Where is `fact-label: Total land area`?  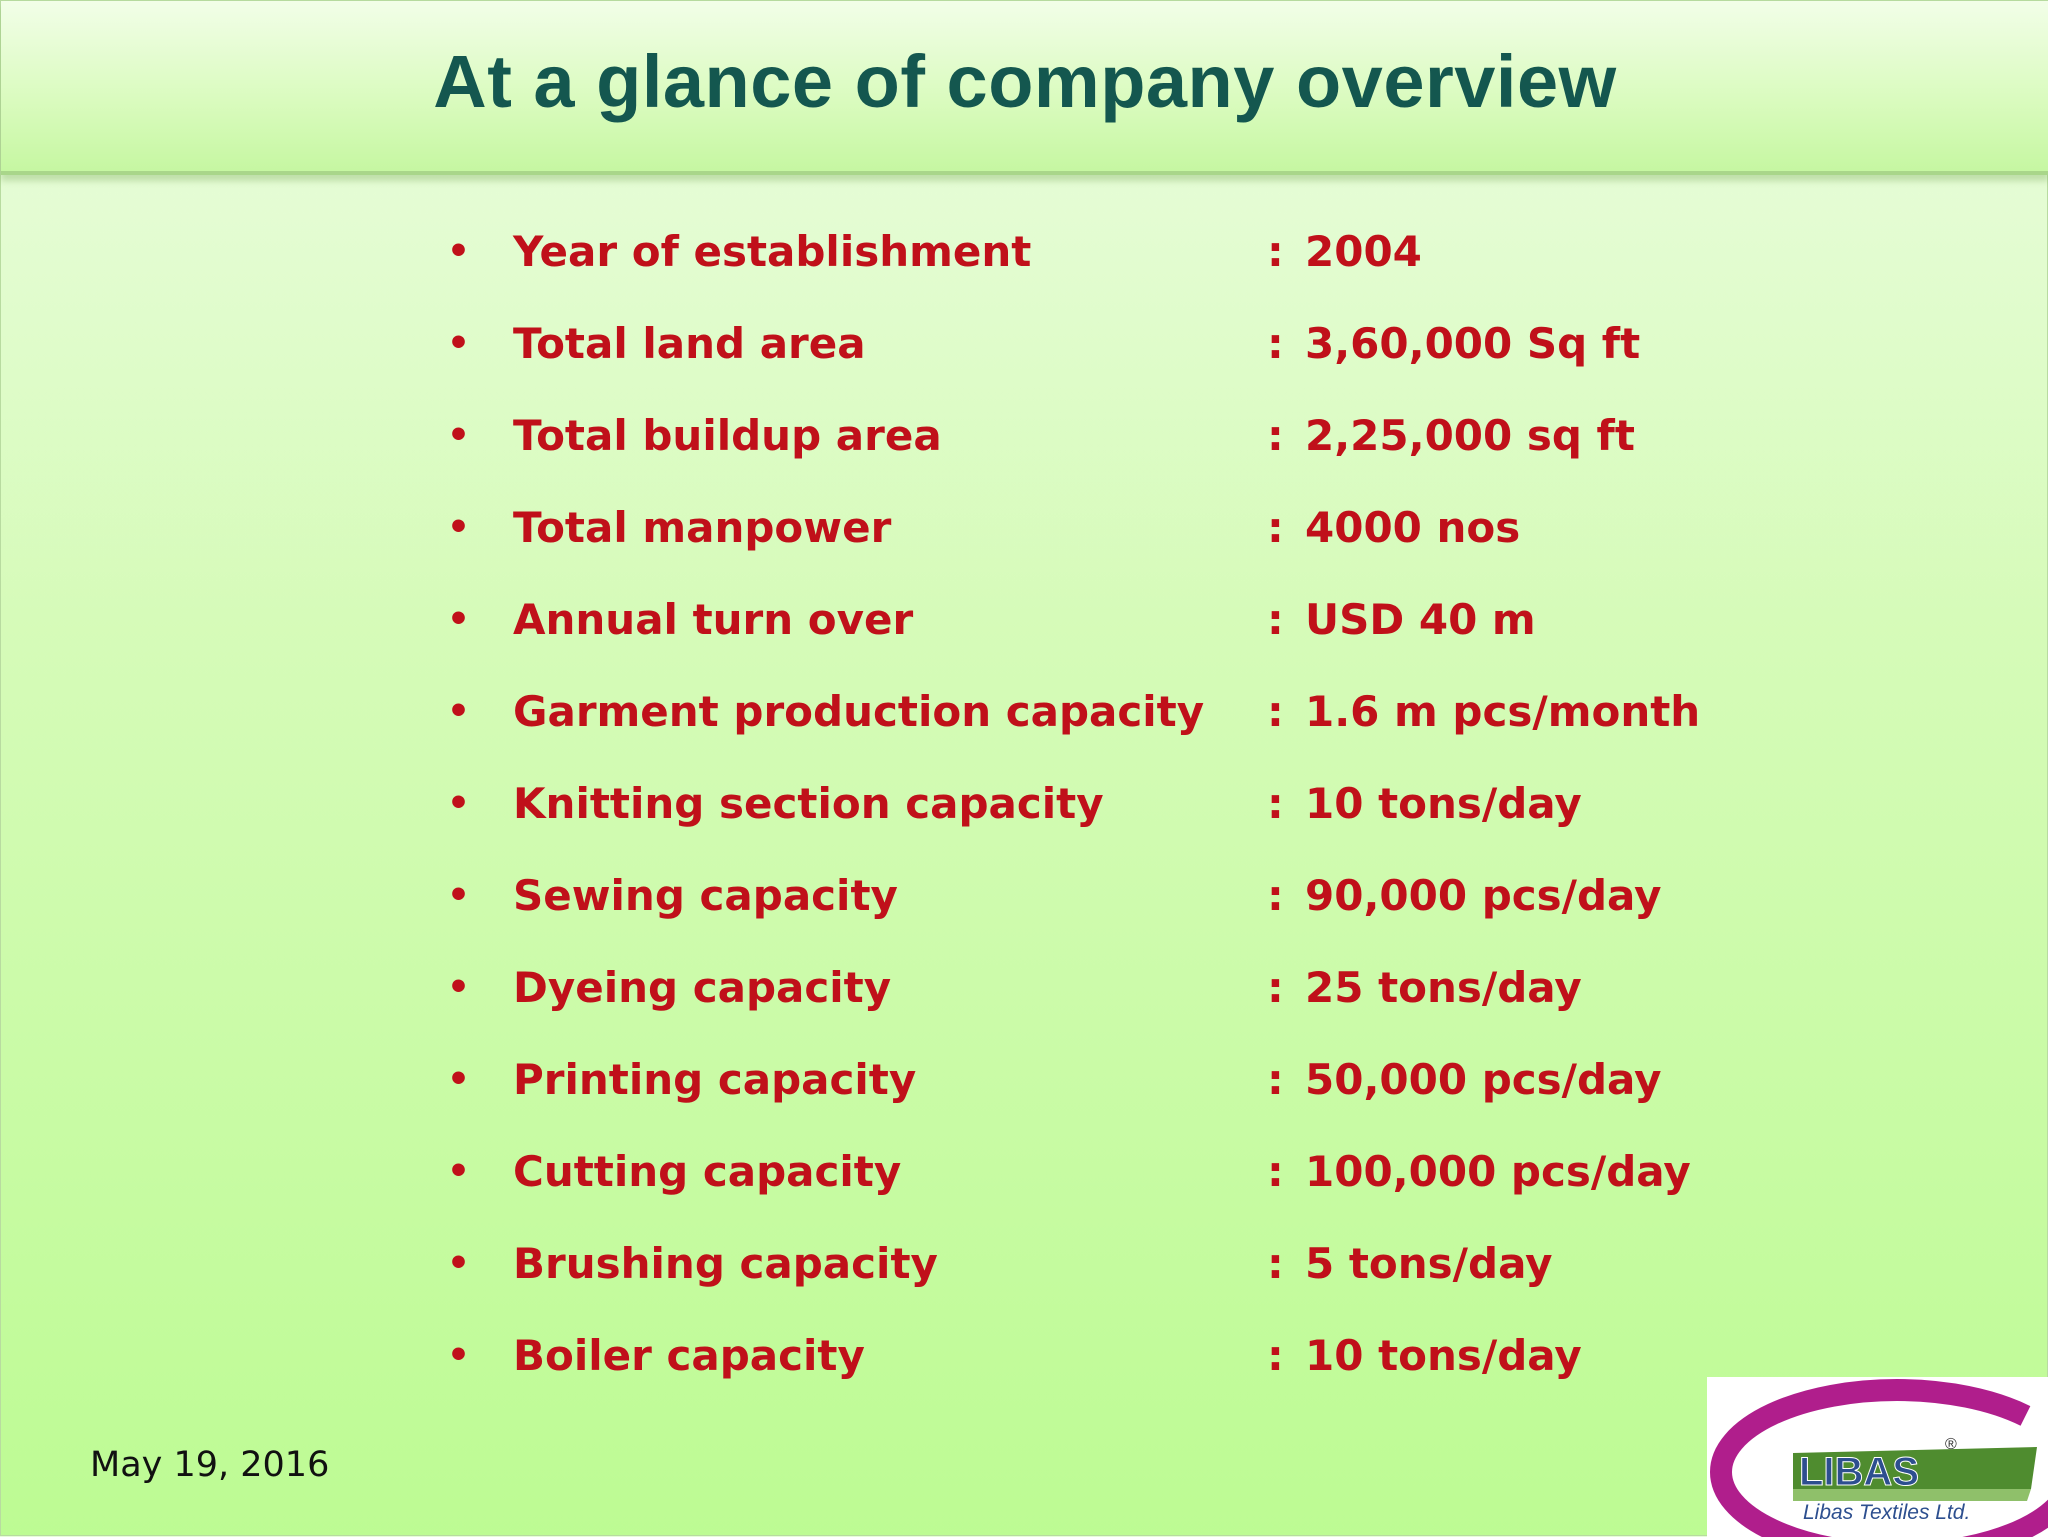 fact-label: Total land area is located at coordinates (689, 343).